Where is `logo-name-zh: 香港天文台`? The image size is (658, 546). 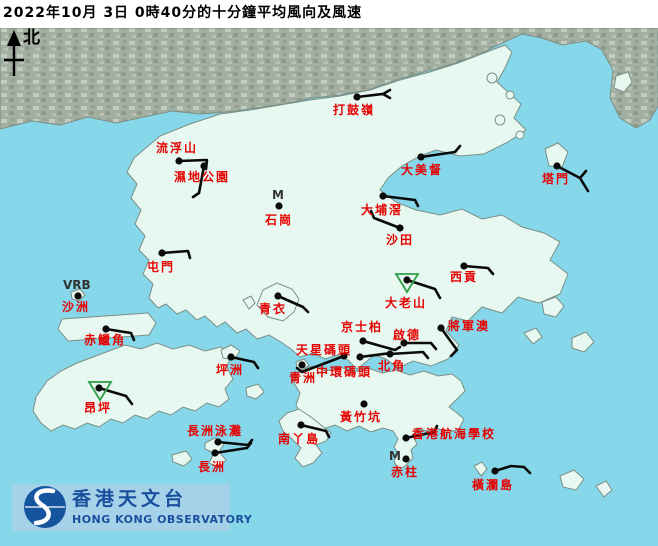
logo-name-zh: 香港天文台 is located at coordinates (129, 498).